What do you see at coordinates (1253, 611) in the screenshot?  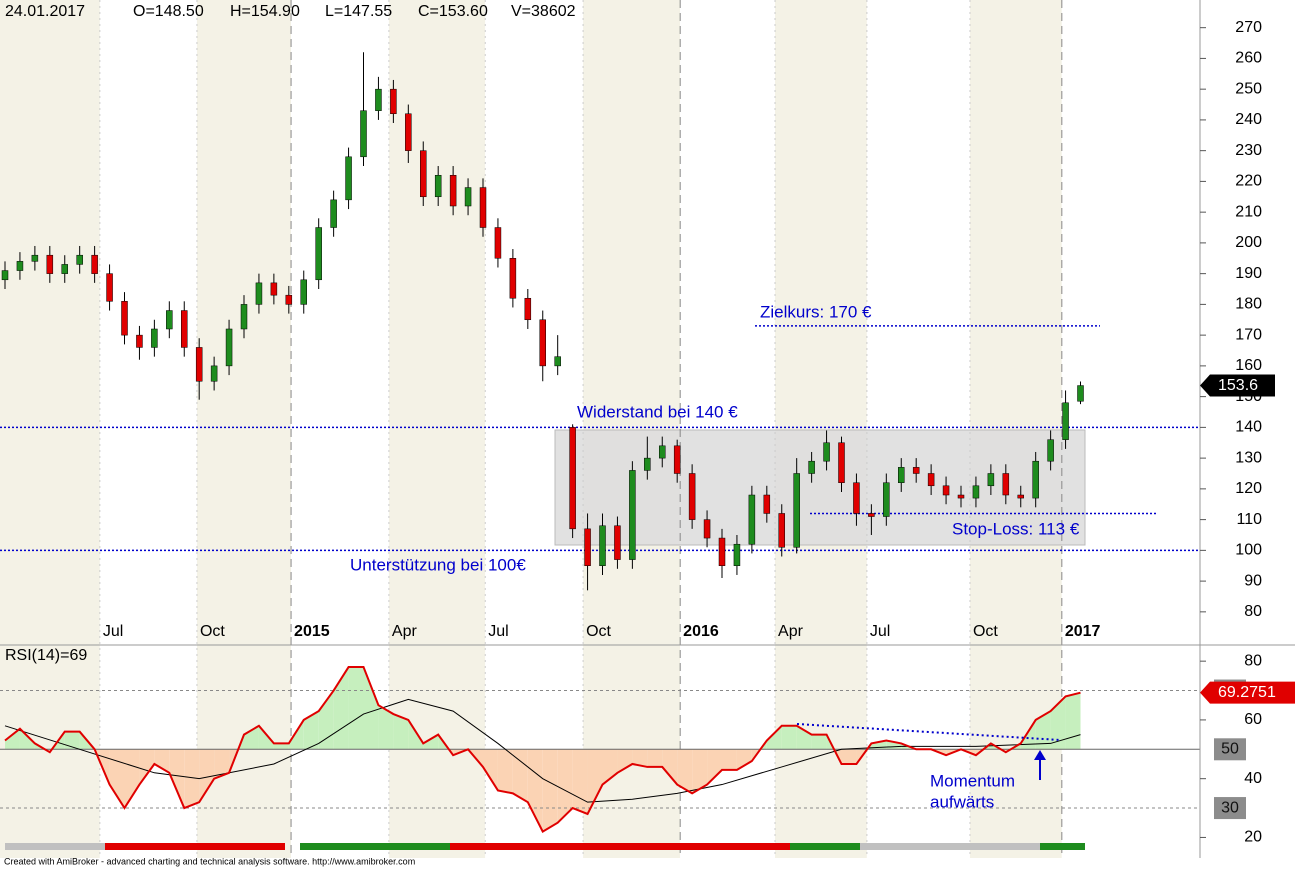 I see `y-tick-label: 80` at bounding box center [1253, 611].